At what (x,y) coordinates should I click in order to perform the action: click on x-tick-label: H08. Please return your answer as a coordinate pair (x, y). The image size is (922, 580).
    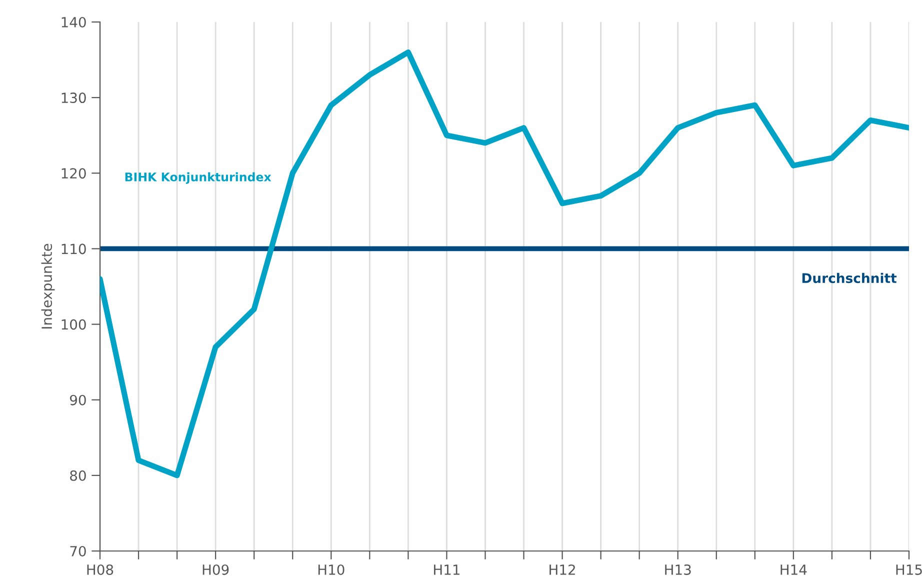
    Looking at the image, I should click on (100, 569).